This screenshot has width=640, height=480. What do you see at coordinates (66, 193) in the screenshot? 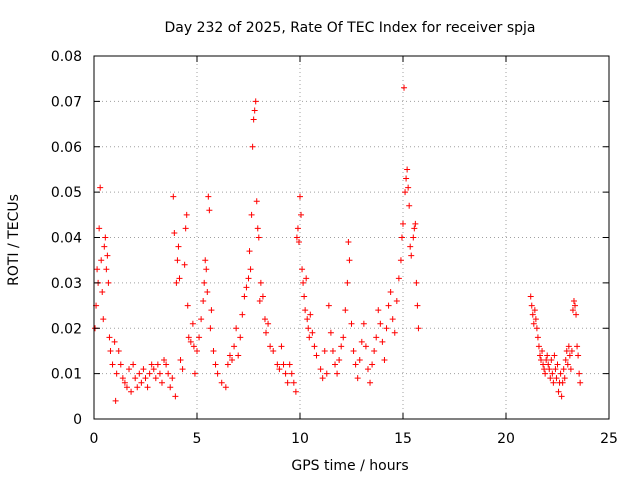
I see `y-tick-label: 0.05` at bounding box center [66, 193].